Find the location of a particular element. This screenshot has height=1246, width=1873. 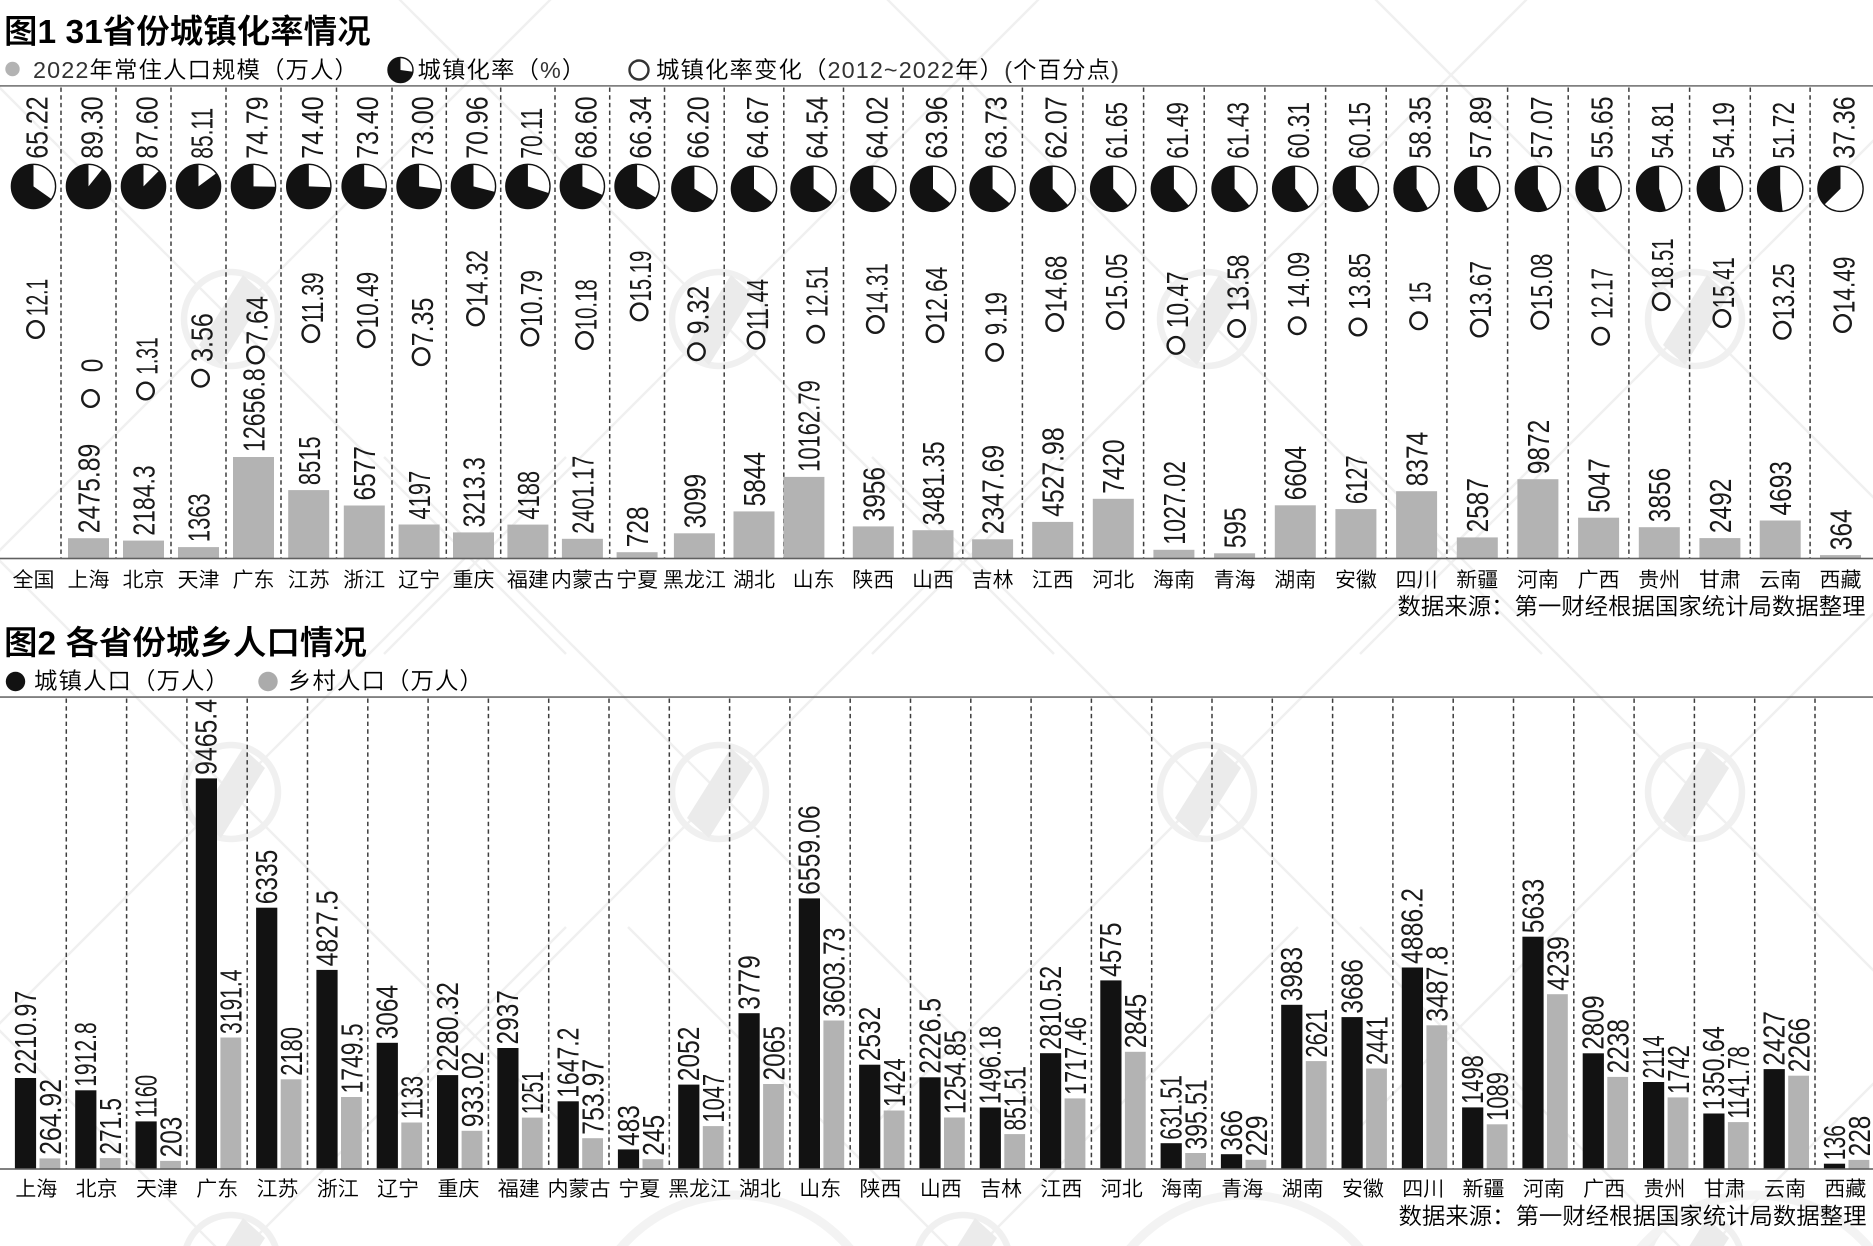

svg-text: 2052 is located at coordinates (688, 1054).